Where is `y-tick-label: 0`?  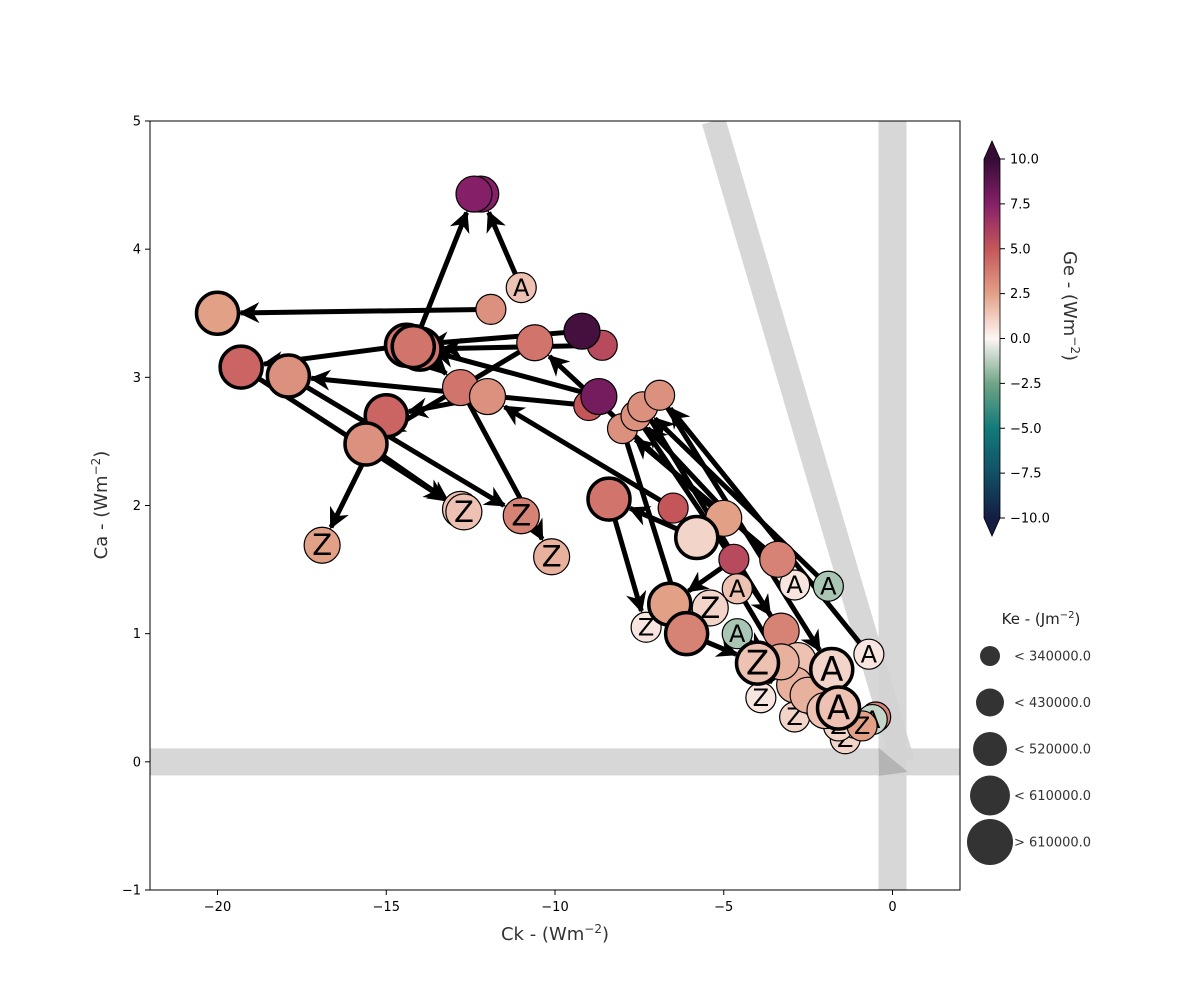
y-tick-label: 0 is located at coordinates (137, 762).